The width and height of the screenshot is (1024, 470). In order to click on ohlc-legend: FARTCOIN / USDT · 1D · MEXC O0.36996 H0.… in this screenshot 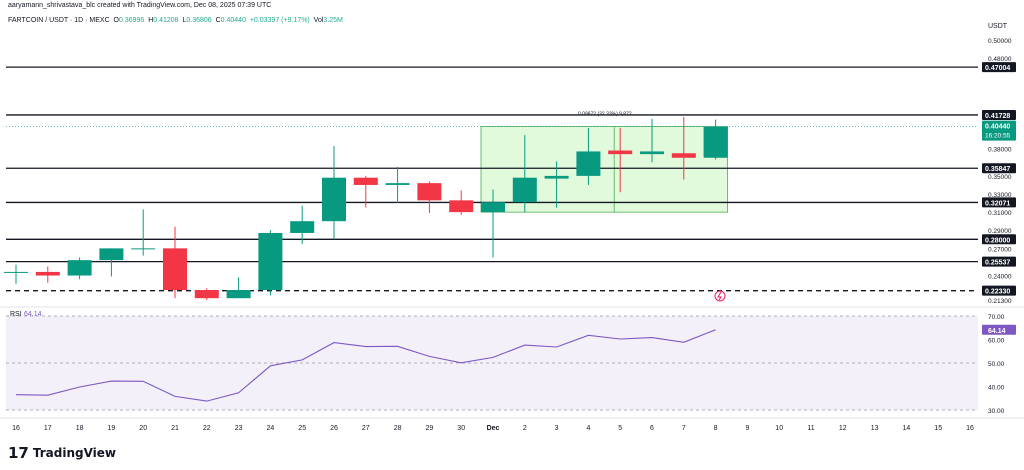, I will do `click(175, 20)`.